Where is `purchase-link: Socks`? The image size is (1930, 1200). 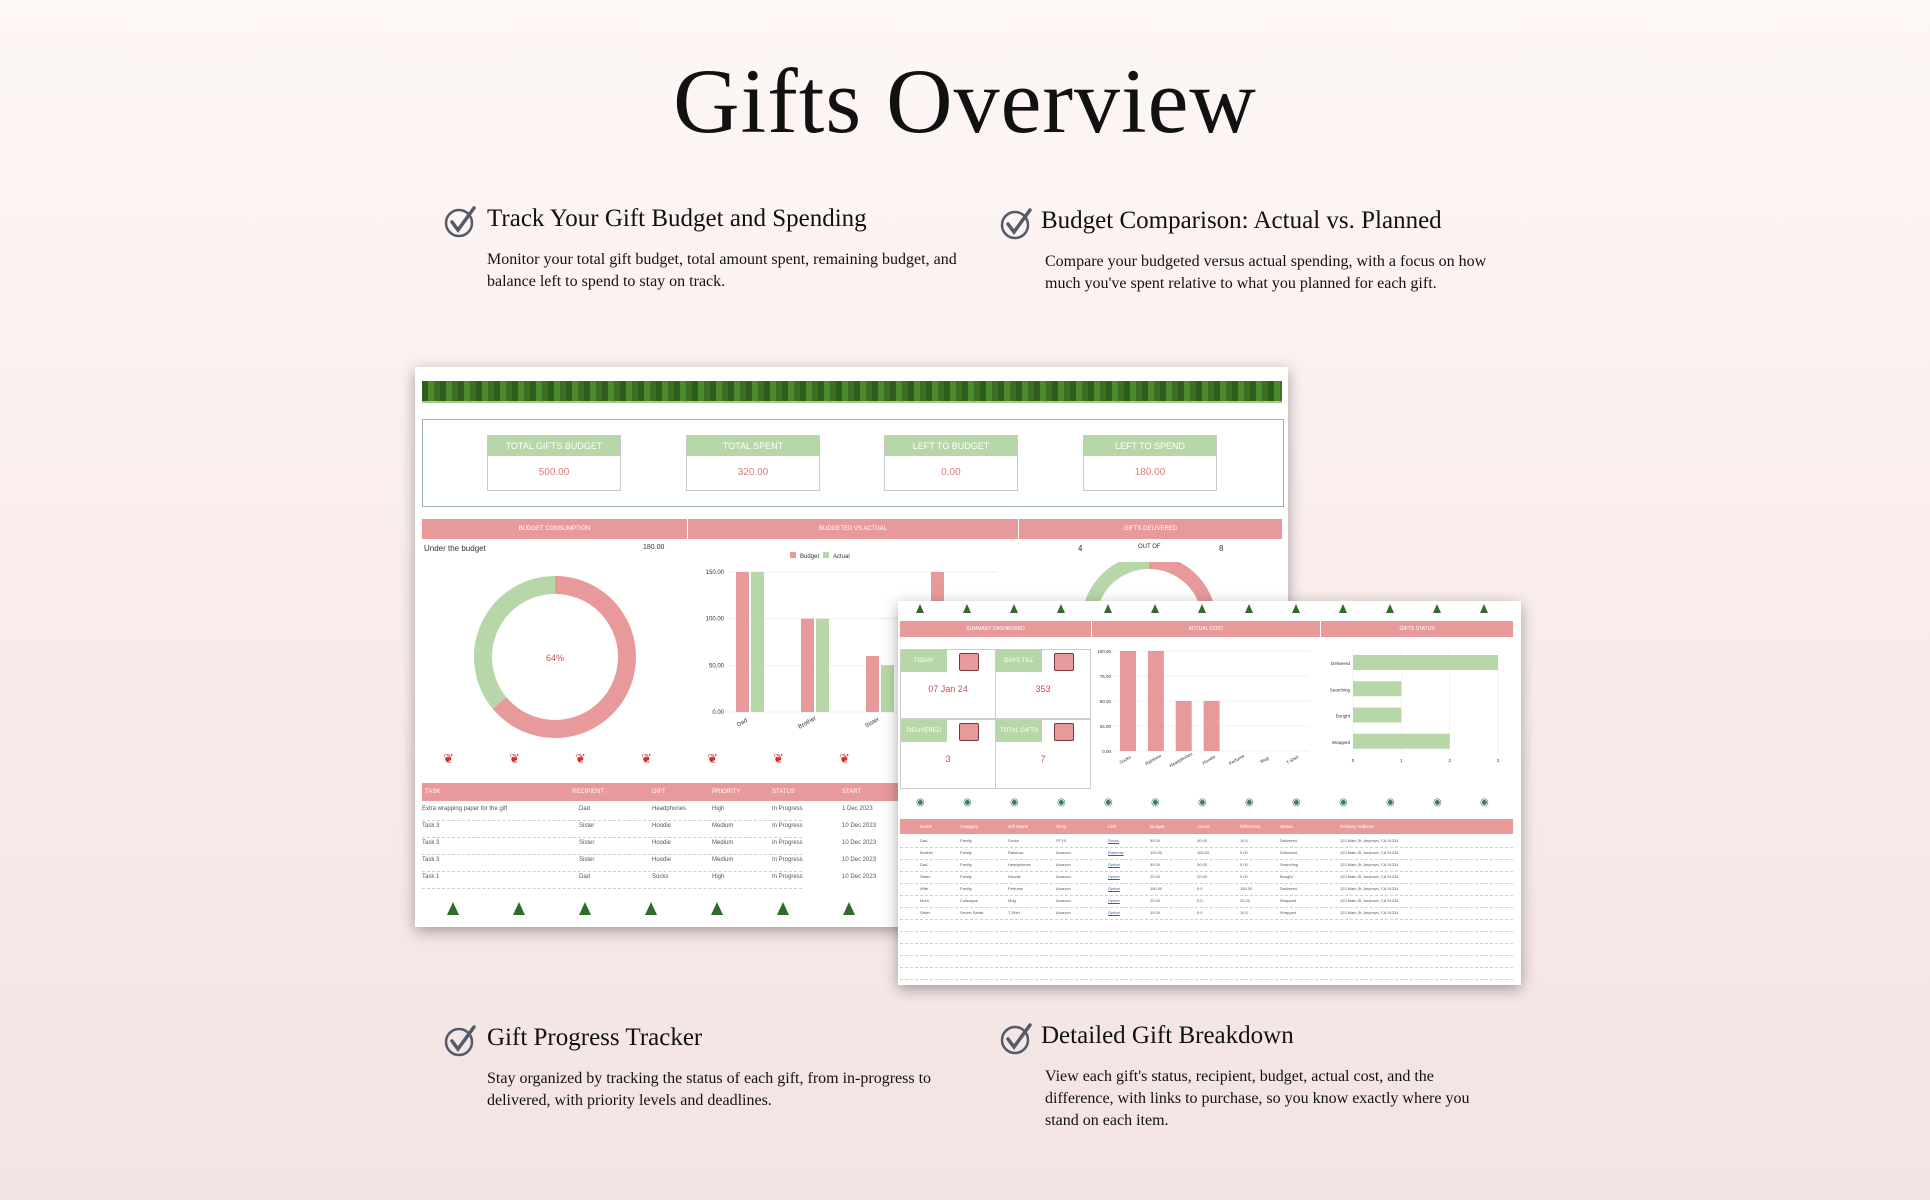 purchase-link: Socks is located at coordinates (1113, 840).